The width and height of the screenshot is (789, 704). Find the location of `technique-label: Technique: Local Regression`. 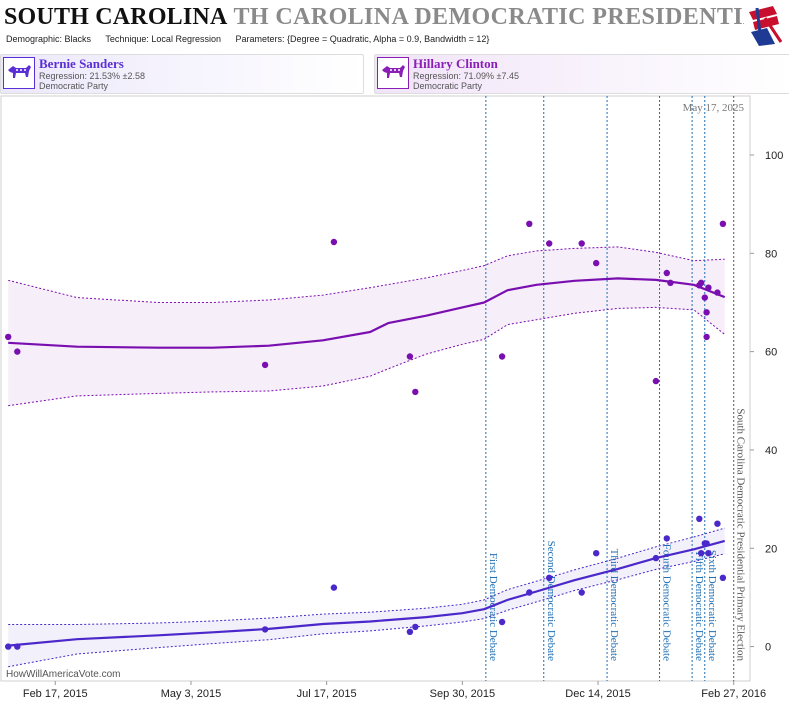

technique-label: Technique: Local Regression is located at coordinates (163, 39).